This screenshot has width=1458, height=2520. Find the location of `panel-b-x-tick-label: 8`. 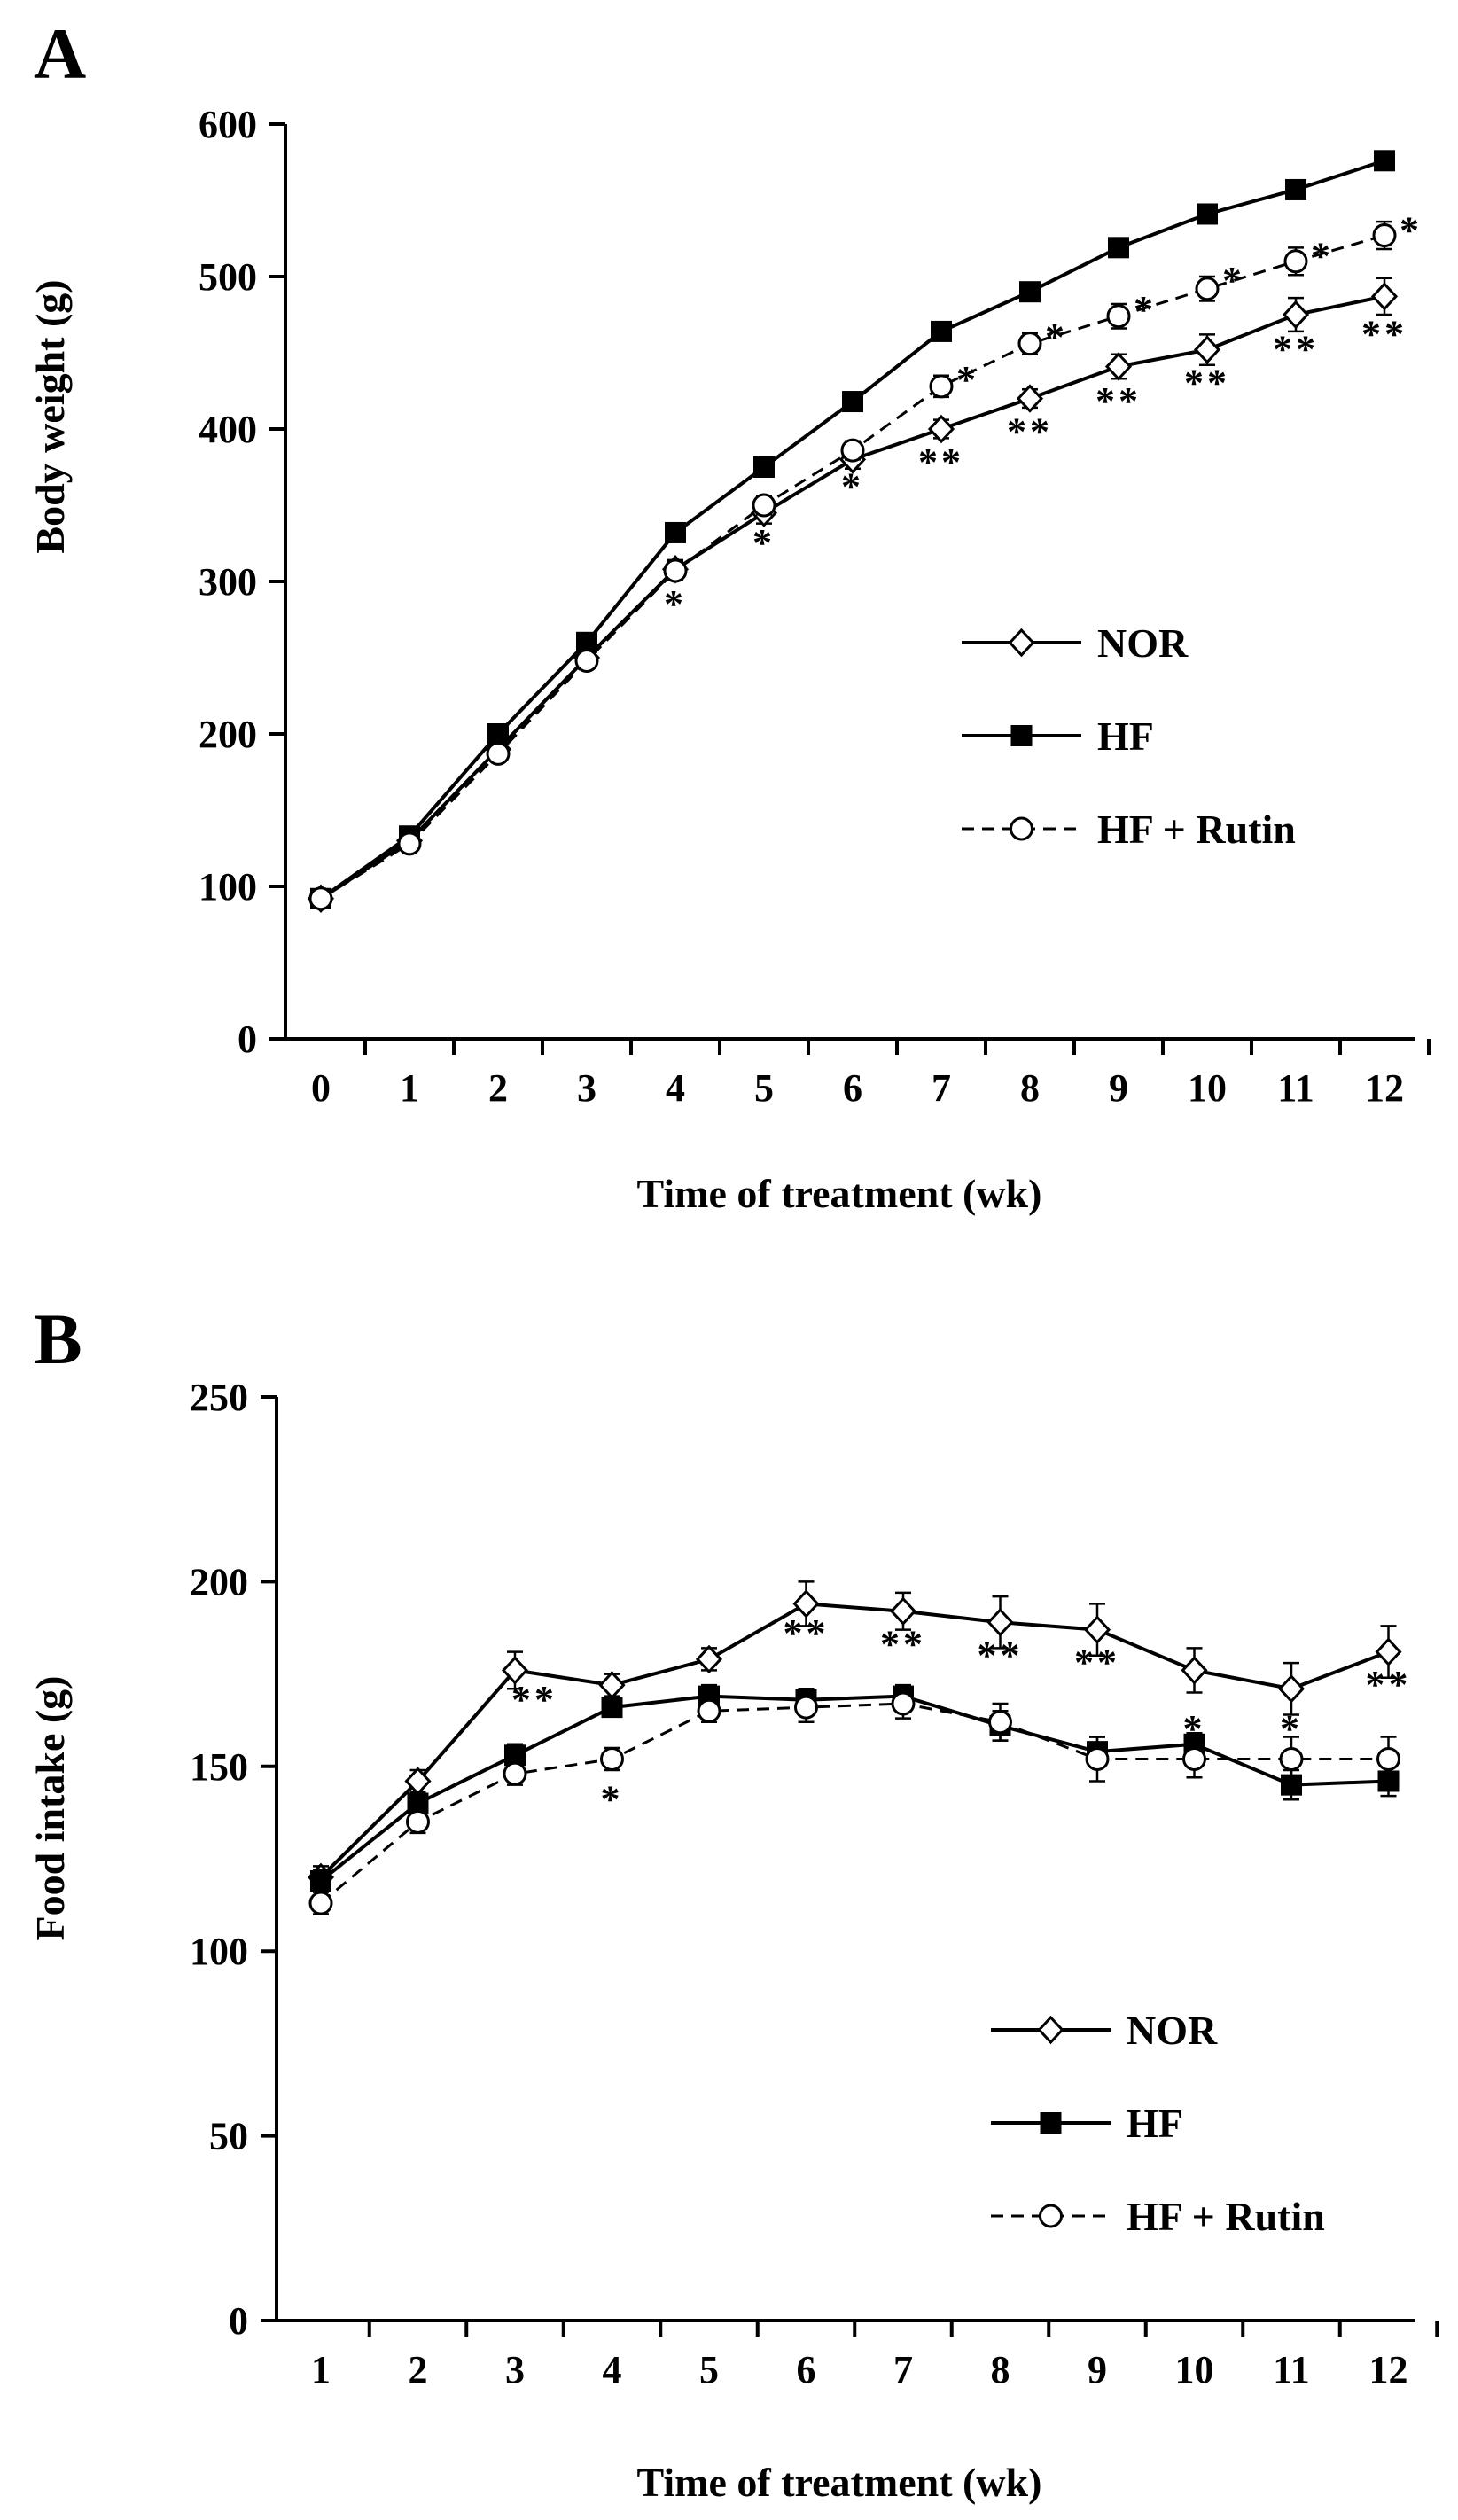

panel-b-x-tick-label: 8 is located at coordinates (1000, 2369).